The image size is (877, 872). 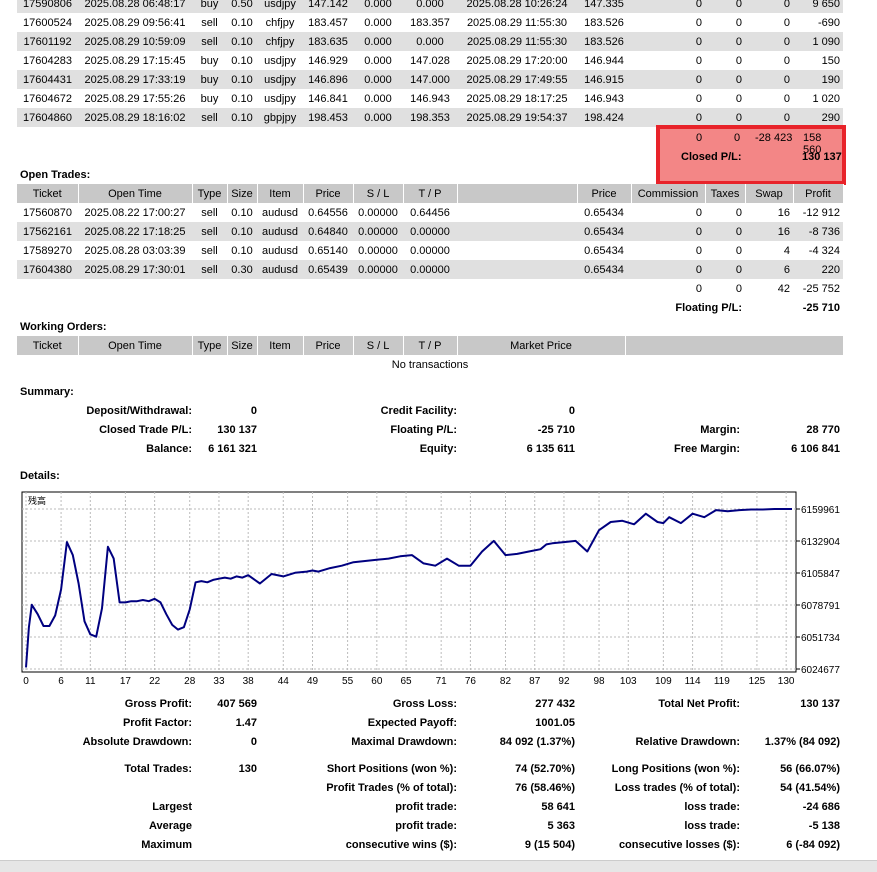 What do you see at coordinates (517, 79) in the screenshot?
I see `cell-close-time: 2025.08.29 17:49:55` at bounding box center [517, 79].